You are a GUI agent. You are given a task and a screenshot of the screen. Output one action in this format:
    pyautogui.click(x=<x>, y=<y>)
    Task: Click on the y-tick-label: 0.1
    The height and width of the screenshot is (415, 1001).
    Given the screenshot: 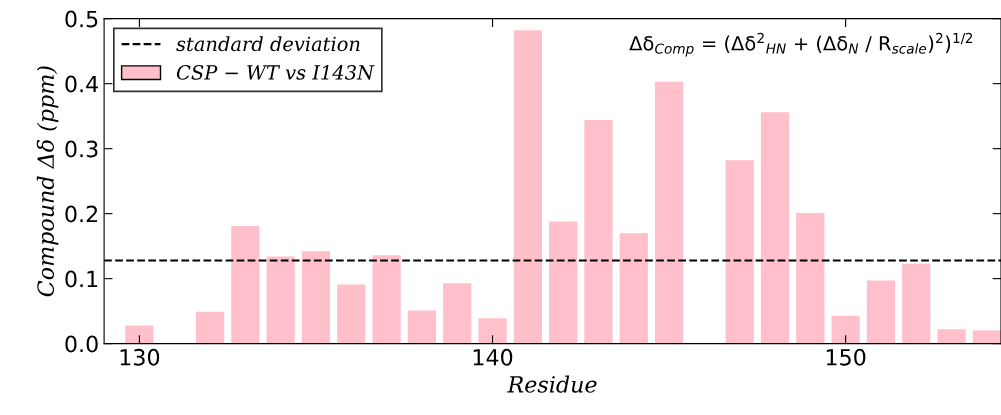 What is the action you would take?
    pyautogui.click(x=81, y=279)
    